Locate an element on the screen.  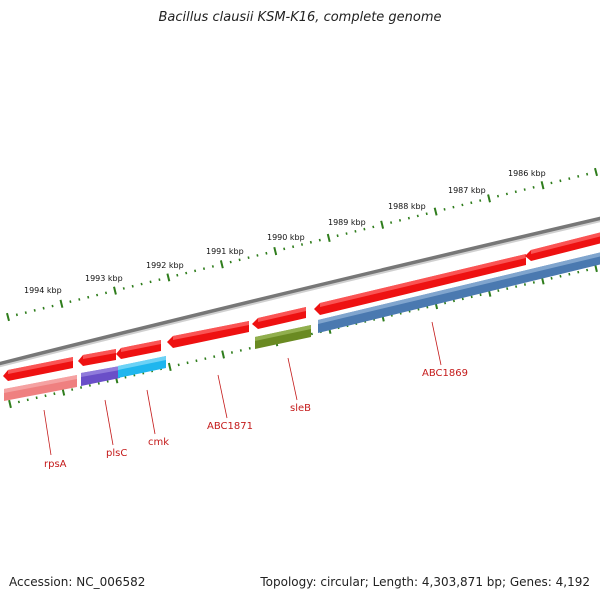
gene-rpsA-block is located at coordinates (40, 388).